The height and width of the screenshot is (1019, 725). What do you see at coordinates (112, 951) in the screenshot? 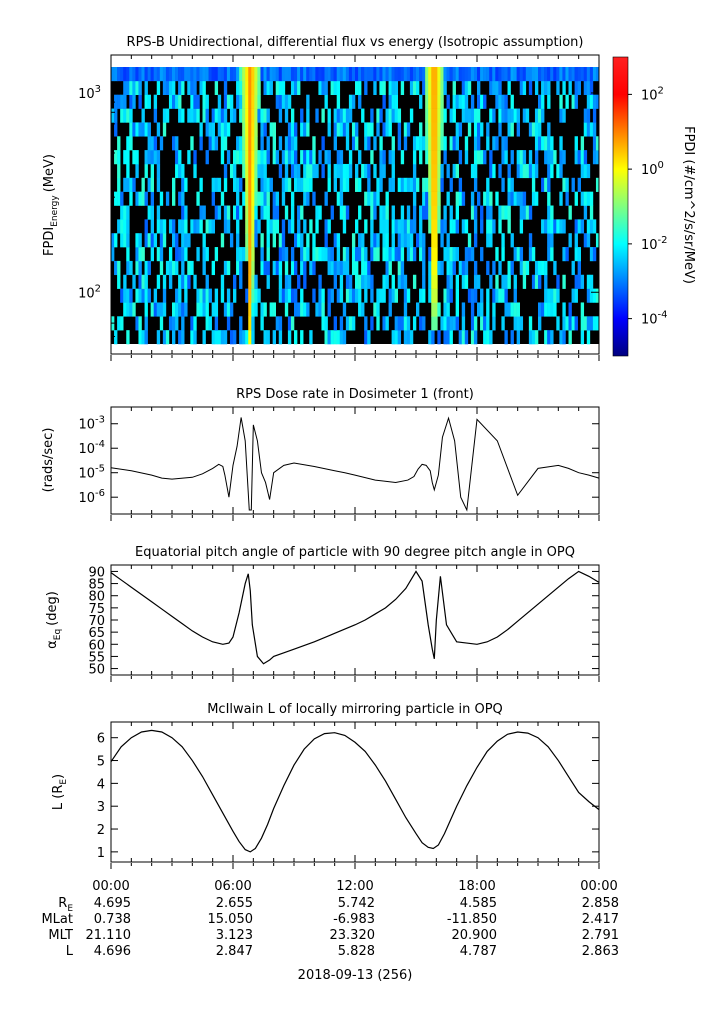
I see `ephemeris-value: 4.696` at bounding box center [112, 951].